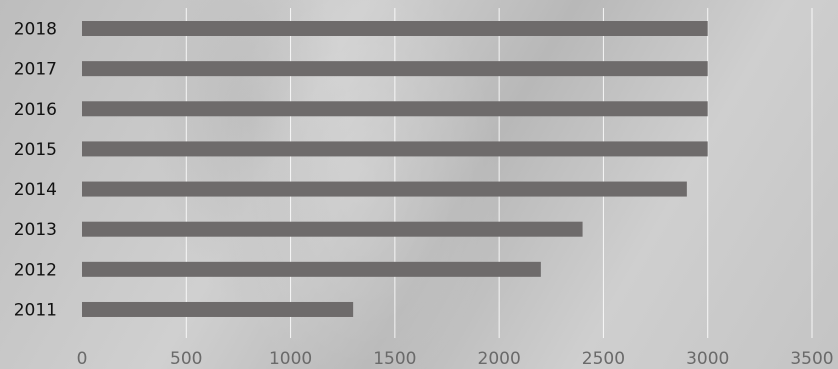  What do you see at coordinates (35, 310) in the screenshot?
I see `category-label-2011: 2011` at bounding box center [35, 310].